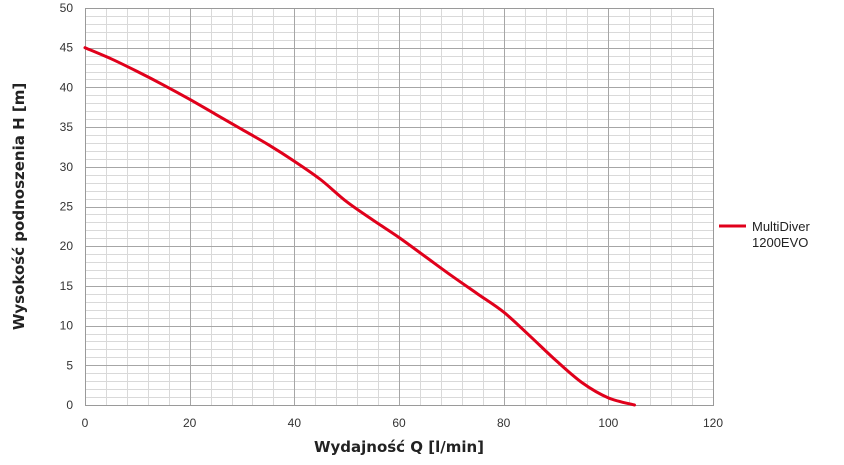  What do you see at coordinates (19, 206) in the screenshot?
I see `y-axis-title: Wysokość podnoszenia H [m]` at bounding box center [19, 206].